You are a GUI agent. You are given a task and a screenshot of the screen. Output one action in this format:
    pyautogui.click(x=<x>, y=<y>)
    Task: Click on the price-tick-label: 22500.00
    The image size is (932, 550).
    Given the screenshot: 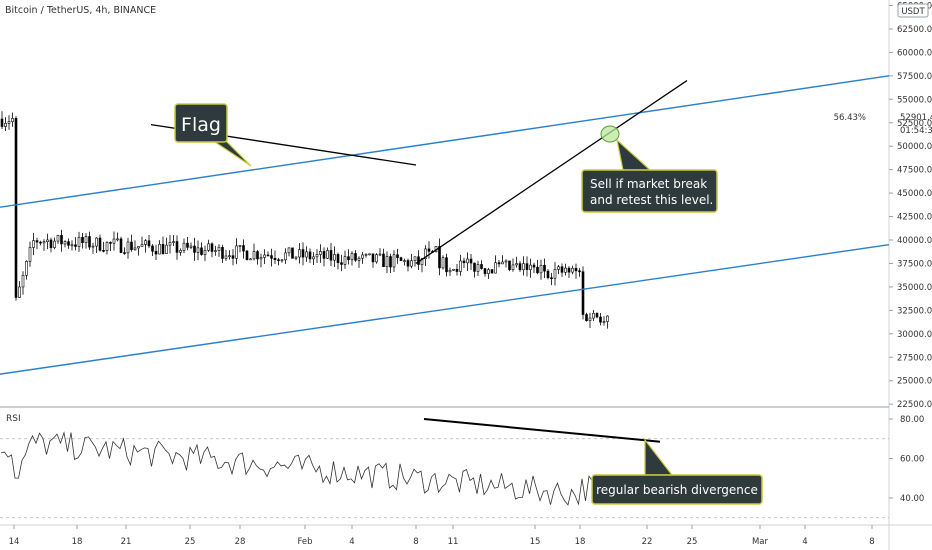 What is the action you would take?
    pyautogui.click(x=914, y=405)
    